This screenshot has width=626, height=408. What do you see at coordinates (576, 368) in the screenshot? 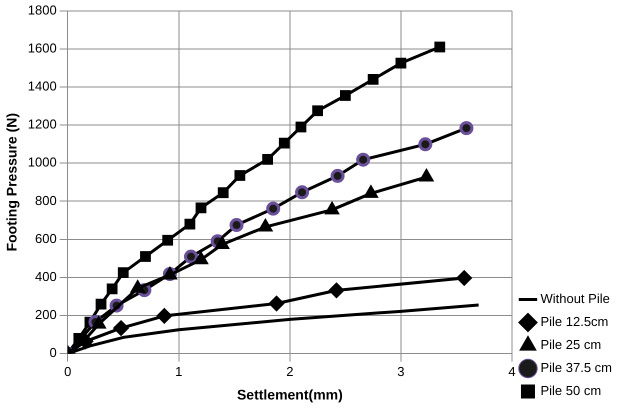
I see `legend-label: Pile 37.5 cm` at bounding box center [576, 368].